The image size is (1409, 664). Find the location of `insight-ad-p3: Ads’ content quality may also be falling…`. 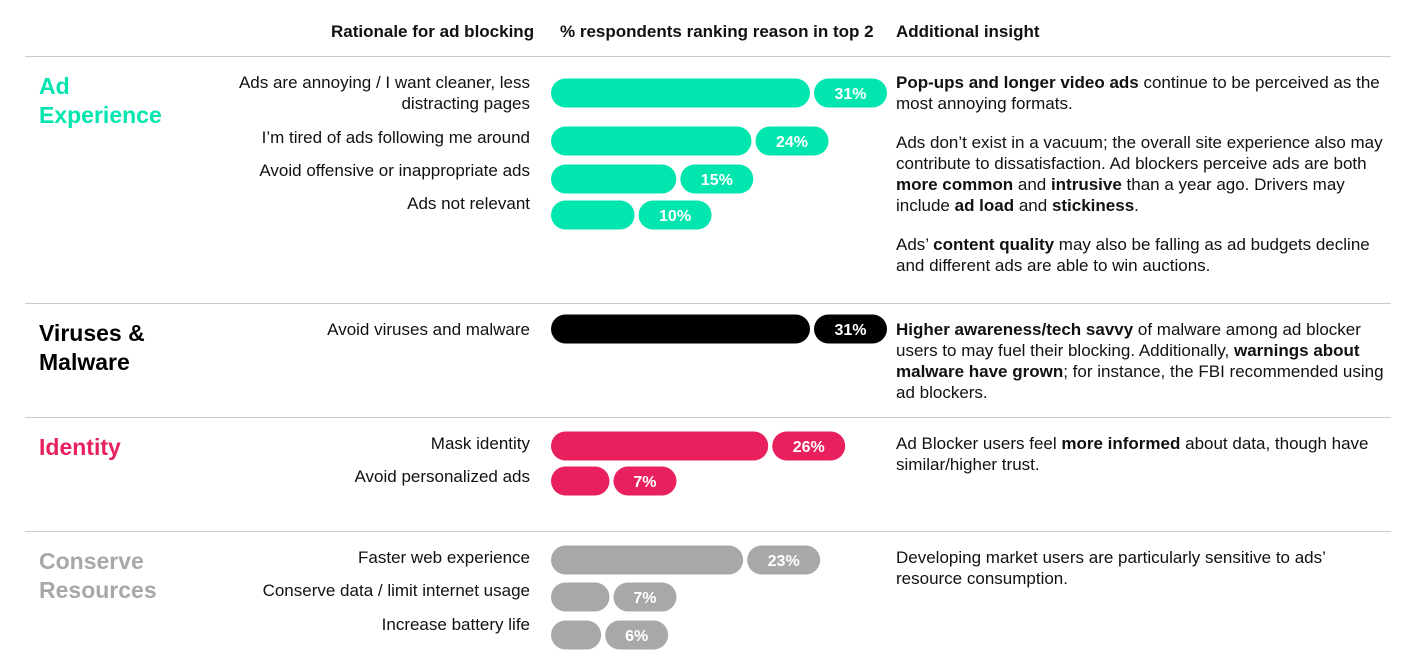

insight-ad-p3: Ads’ content quality may also be falling… is located at coordinates (1141, 255).